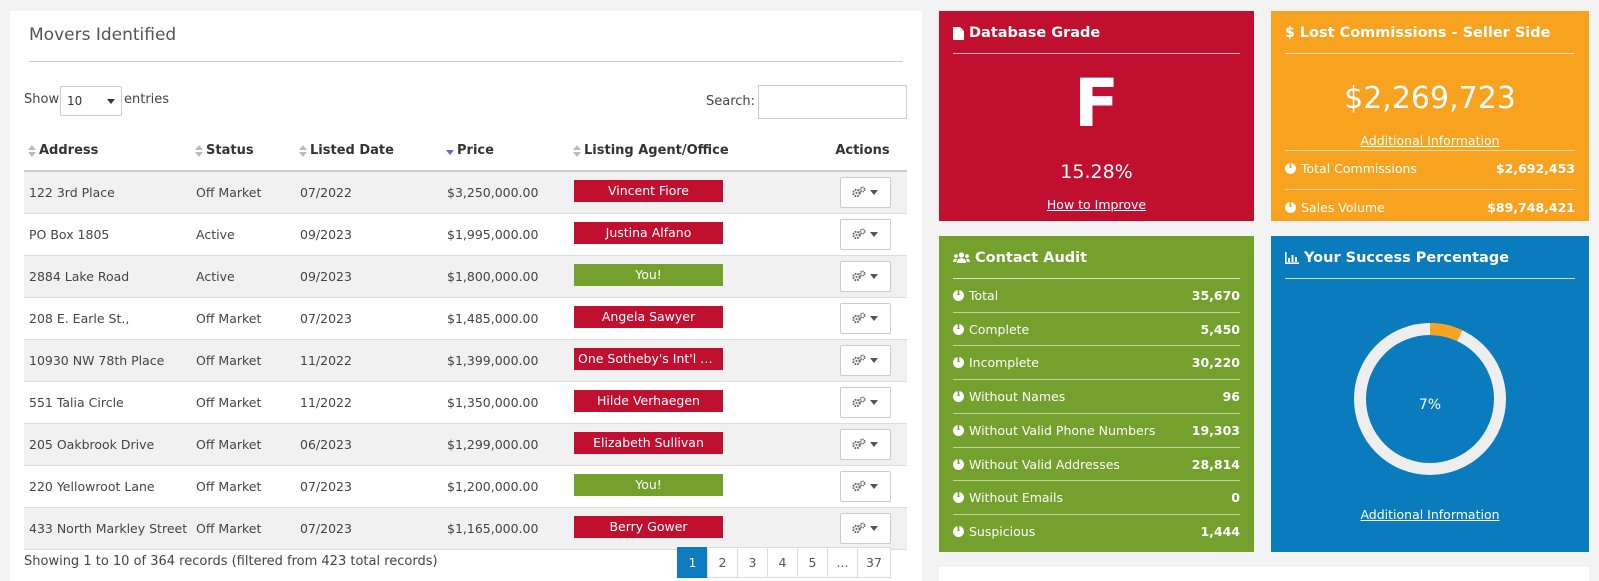 This screenshot has width=1599, height=581. What do you see at coordinates (368, 528) in the screenshot?
I see `cell-listed-date: 07/2023` at bounding box center [368, 528].